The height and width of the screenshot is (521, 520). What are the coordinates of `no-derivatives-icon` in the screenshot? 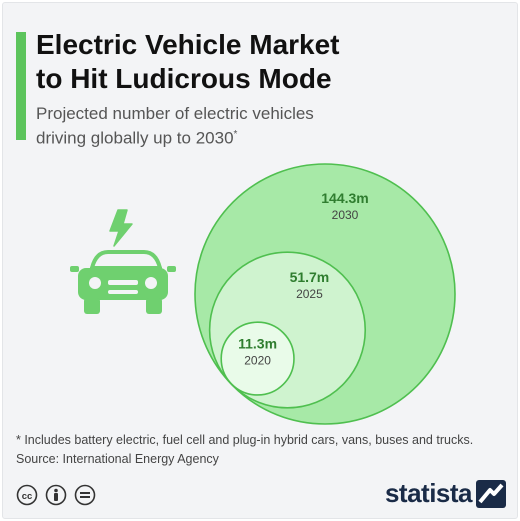 It's located at (85, 495).